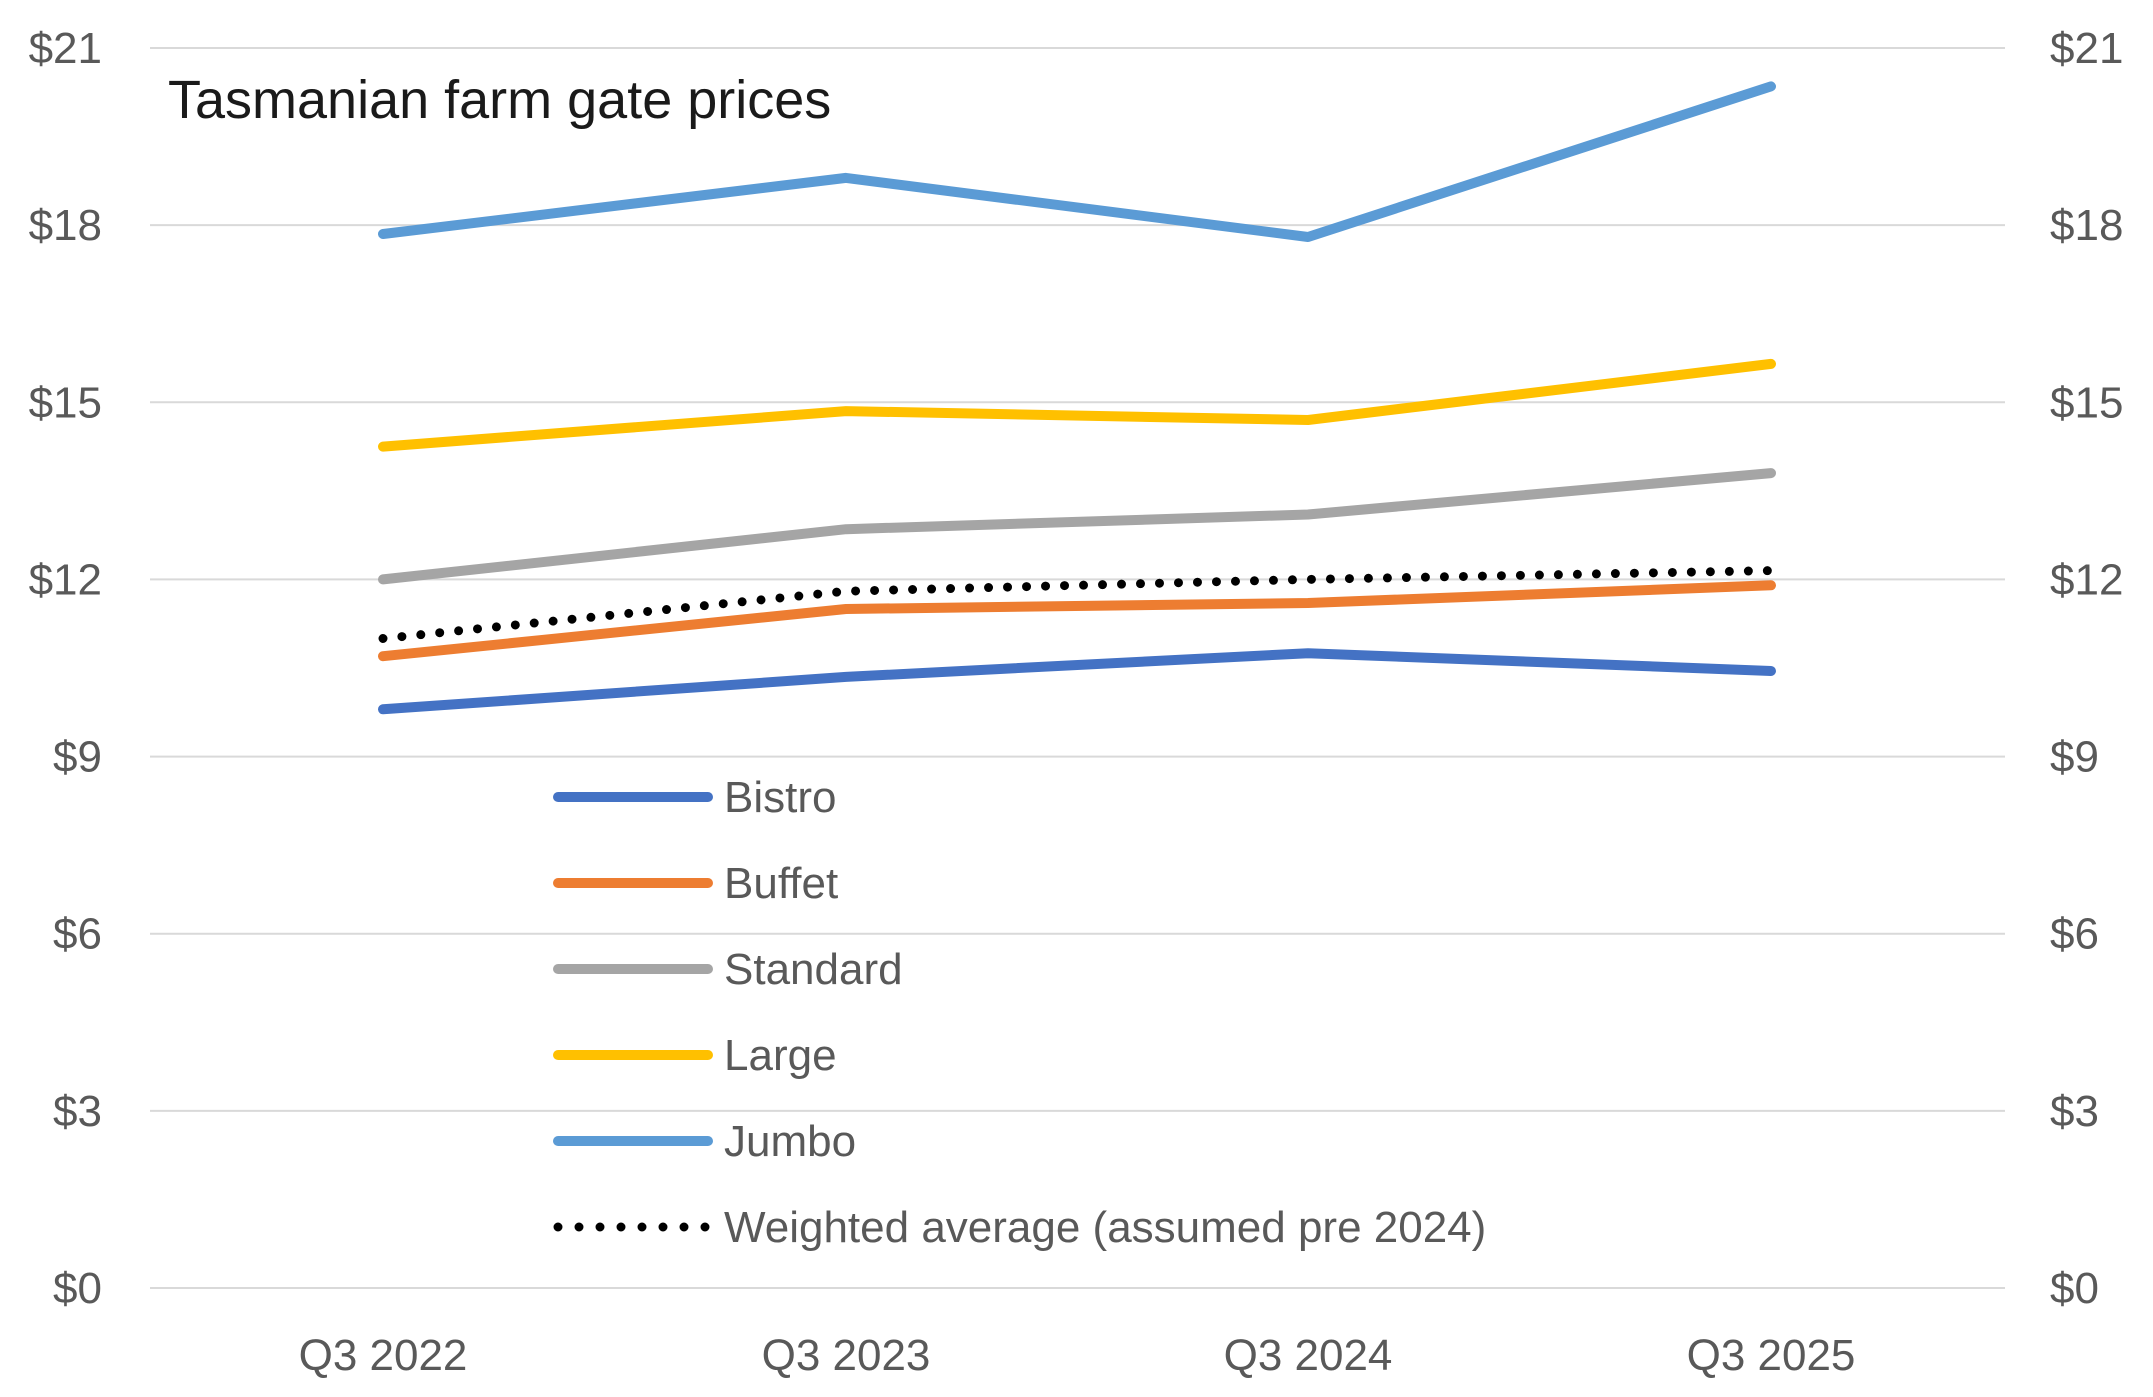  Describe the element at coordinates (780, 1055) in the screenshot. I see `legend-label: Large` at that location.